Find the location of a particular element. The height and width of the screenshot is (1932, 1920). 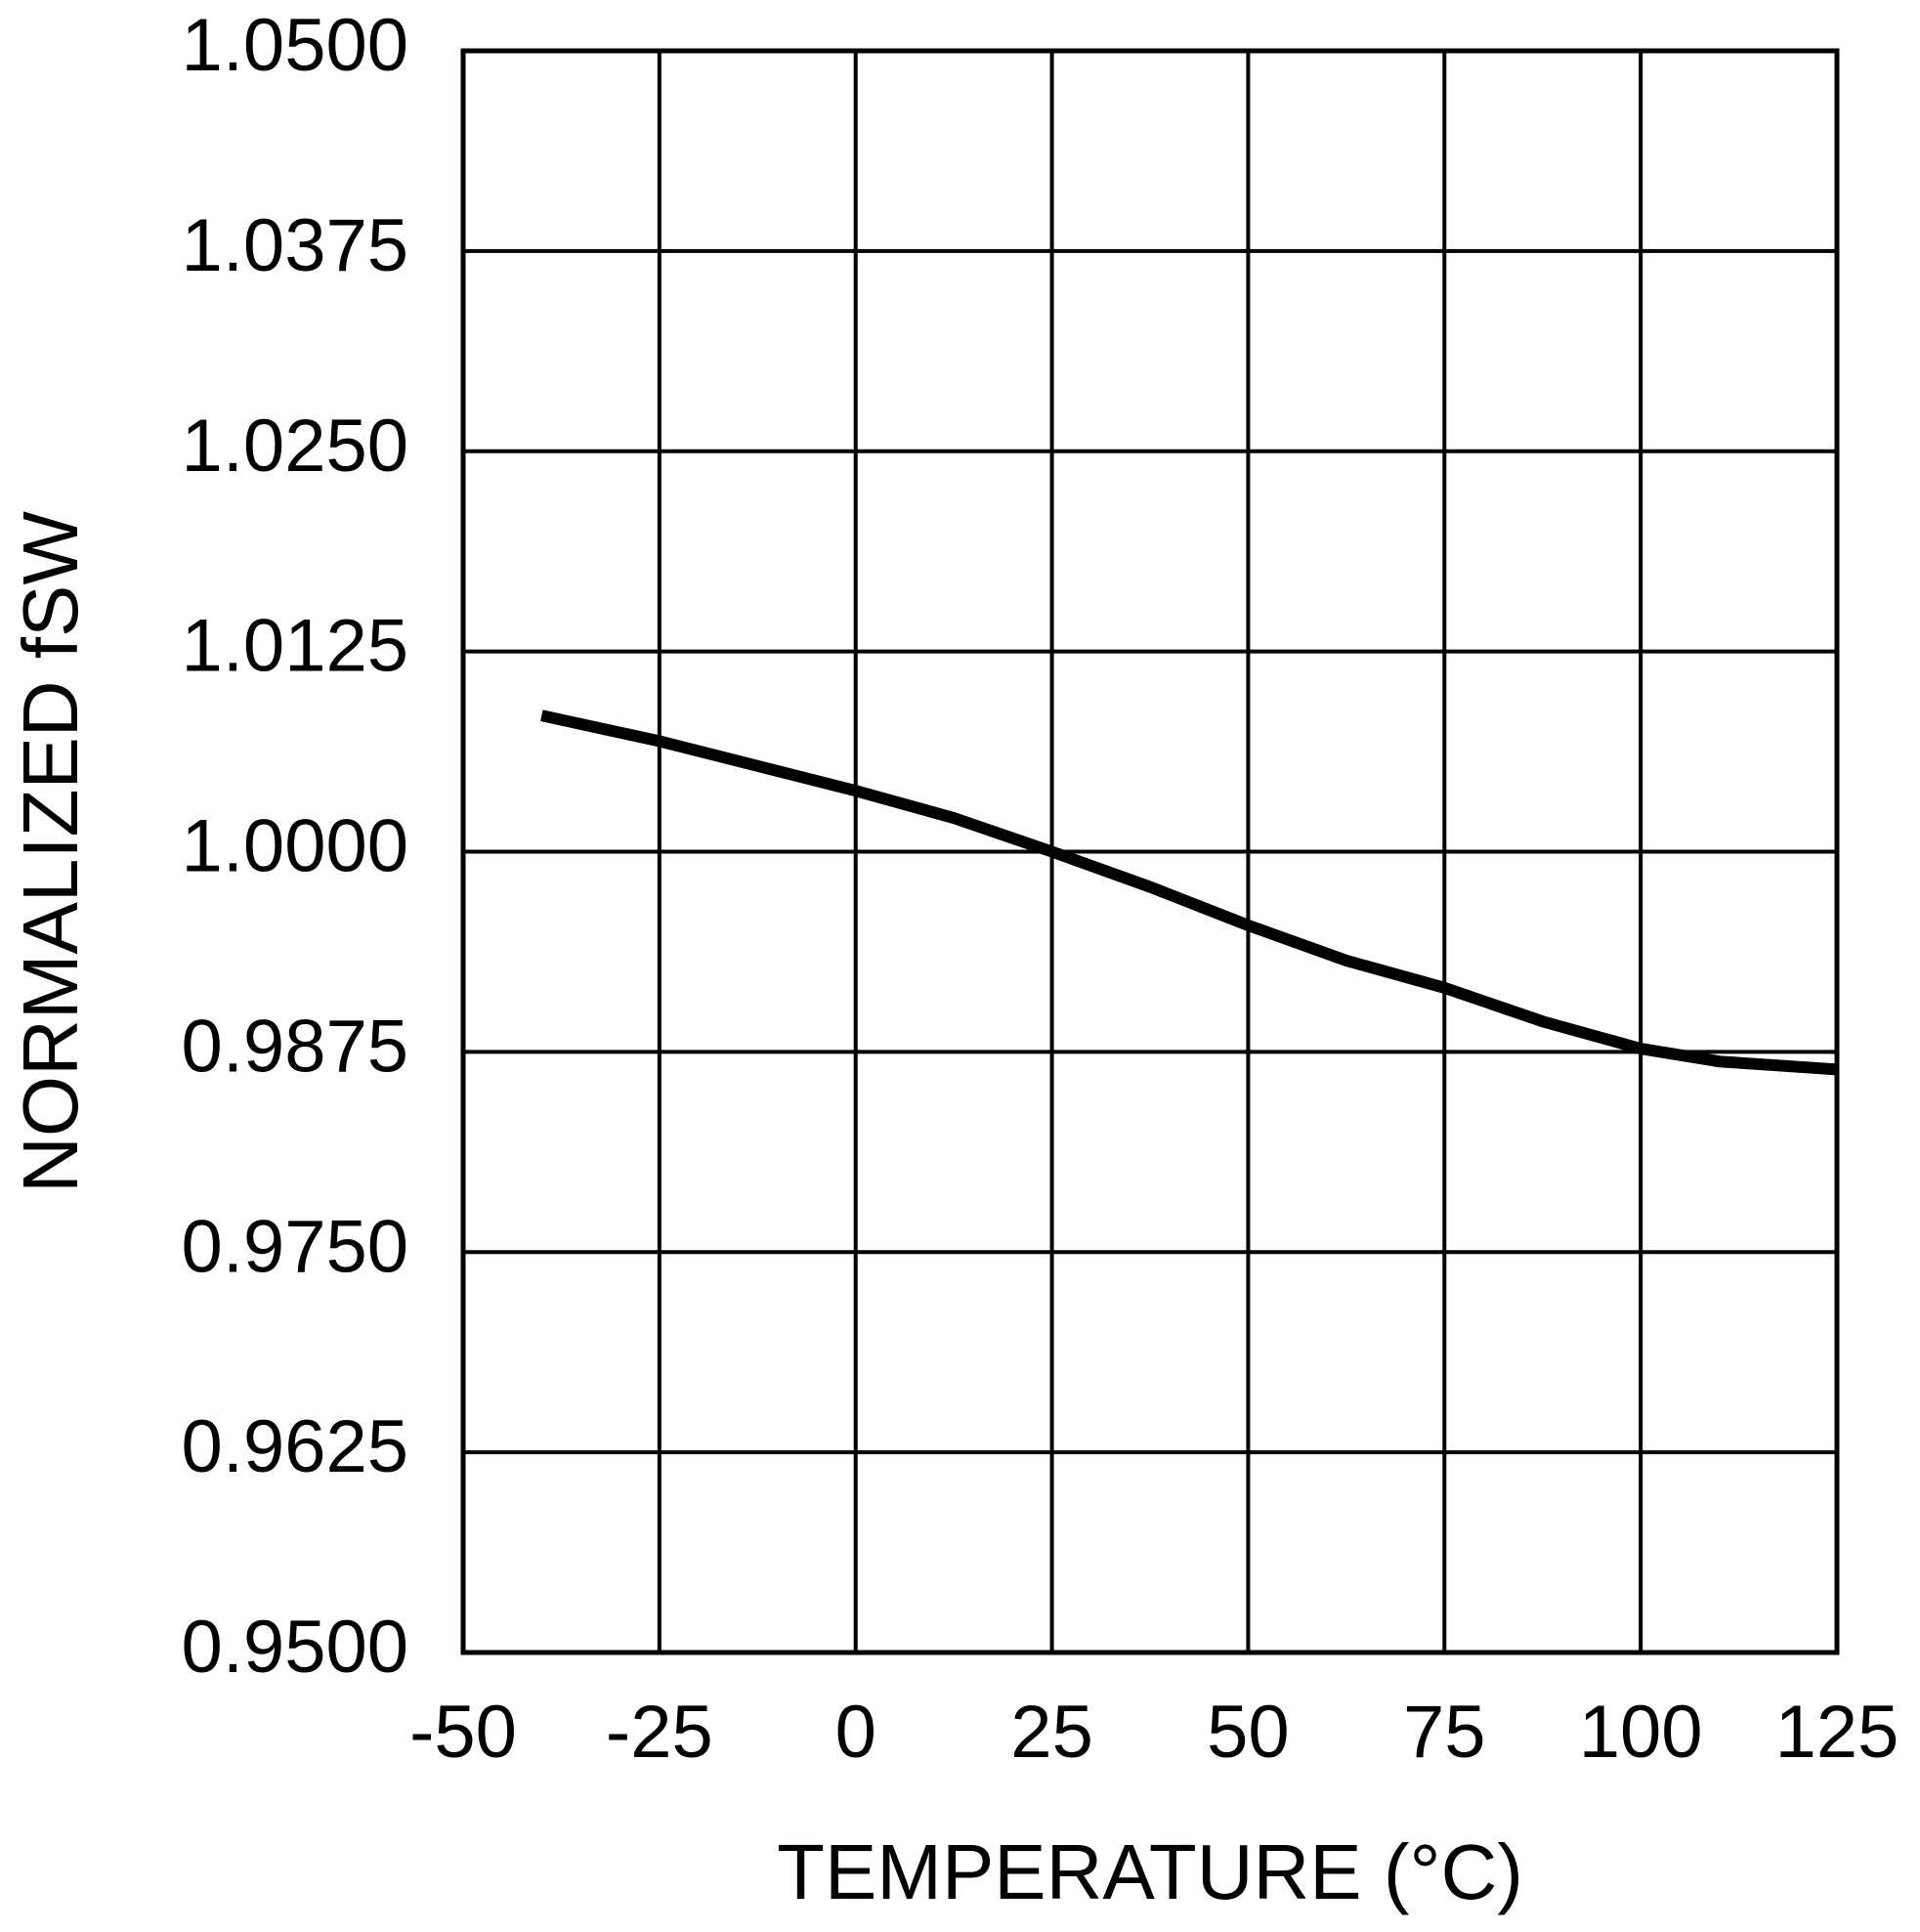

x-tick-label: -50 is located at coordinates (463, 1732).